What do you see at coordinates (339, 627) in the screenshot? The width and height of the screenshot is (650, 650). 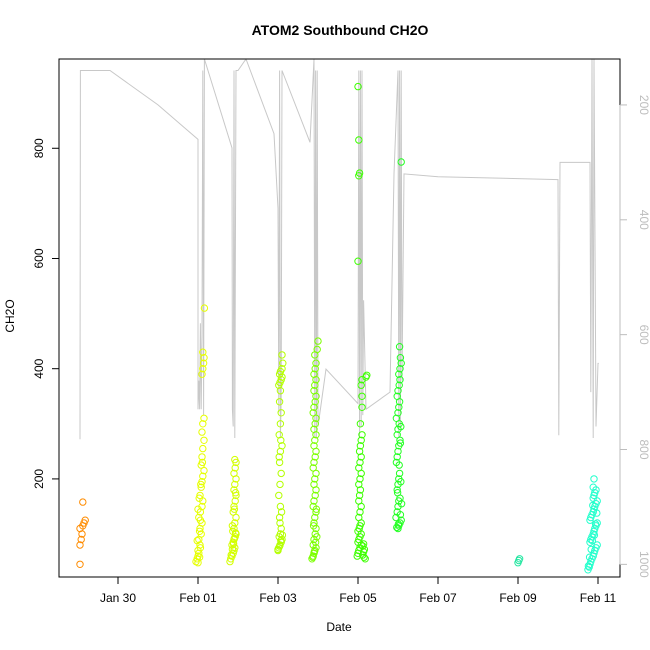 I see `x-axis-label: Date` at bounding box center [339, 627].